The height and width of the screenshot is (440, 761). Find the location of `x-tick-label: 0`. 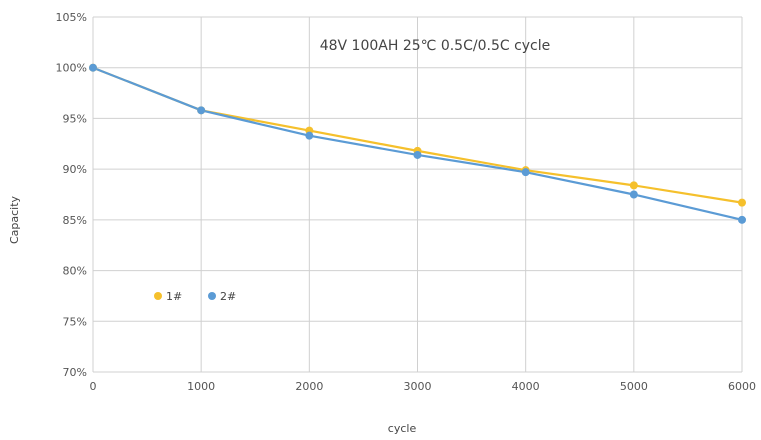

x-tick-label: 0 is located at coordinates (93, 386).